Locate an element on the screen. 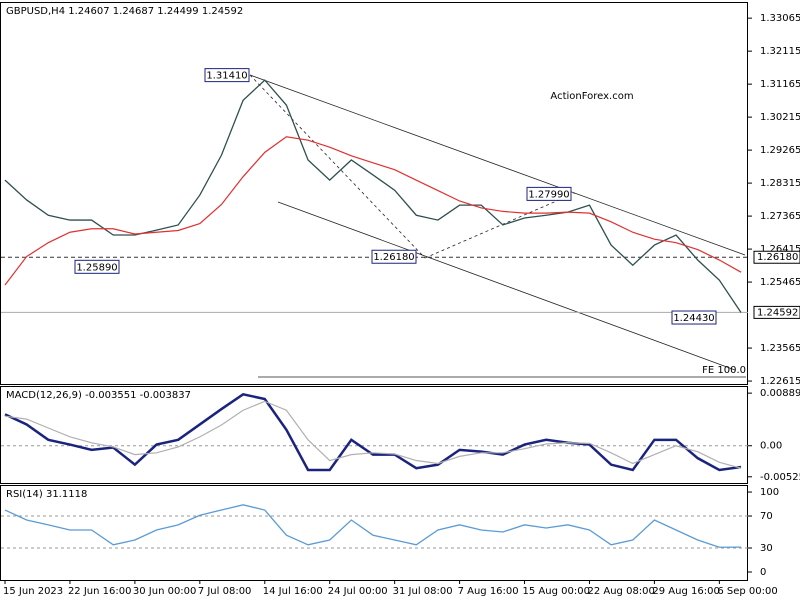 This screenshot has height=600, width=800. panel-title: RSI(14) 31.1118 is located at coordinates (46, 494).